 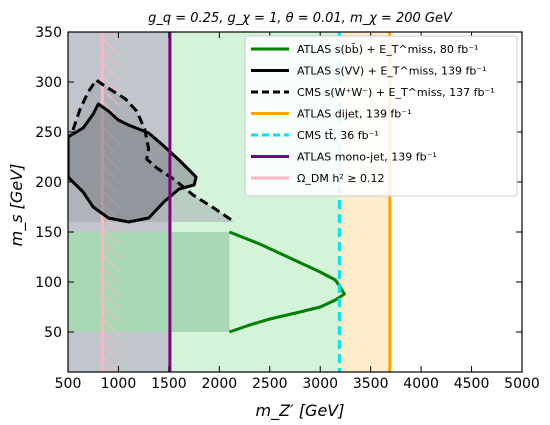 What do you see at coordinates (48, 83) in the screenshot?
I see `y-tick-label: 300` at bounding box center [48, 83].